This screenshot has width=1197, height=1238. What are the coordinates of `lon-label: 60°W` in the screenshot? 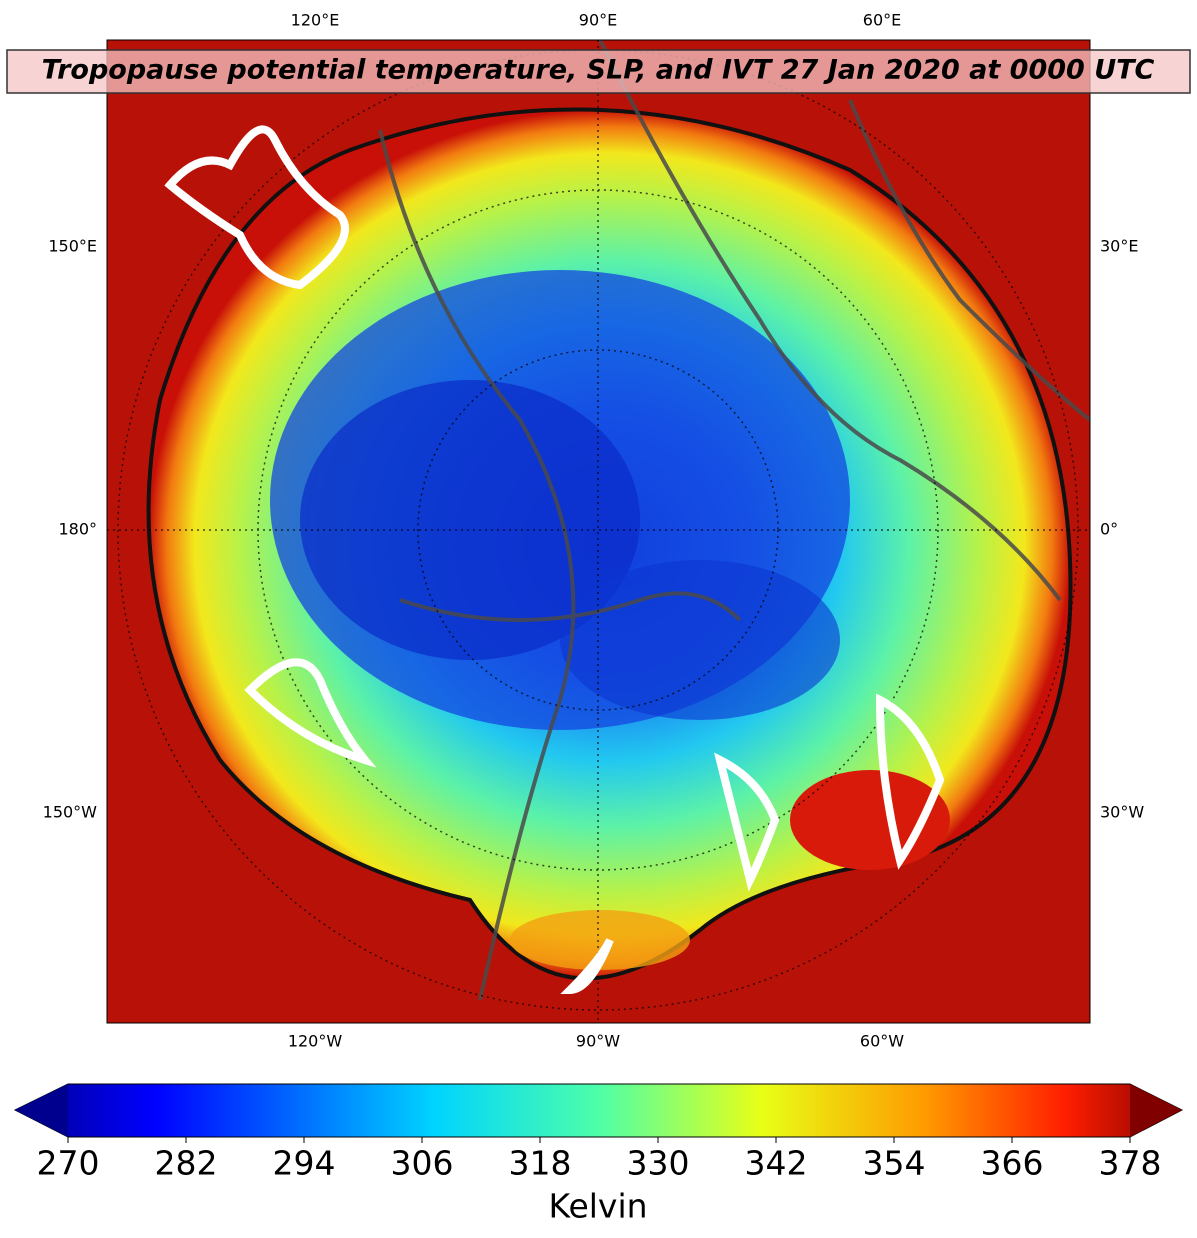 It's located at (882, 1041).